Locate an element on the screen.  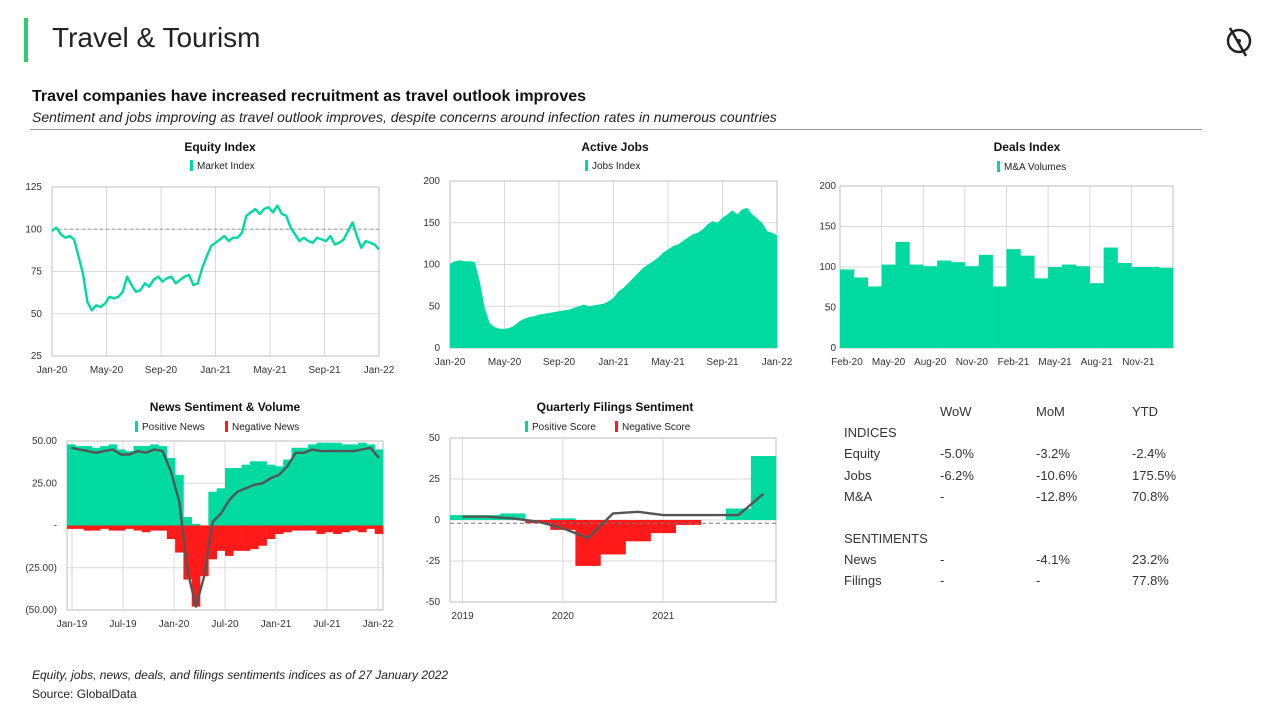
source-note: Source: GlobalData is located at coordinates (84, 694).